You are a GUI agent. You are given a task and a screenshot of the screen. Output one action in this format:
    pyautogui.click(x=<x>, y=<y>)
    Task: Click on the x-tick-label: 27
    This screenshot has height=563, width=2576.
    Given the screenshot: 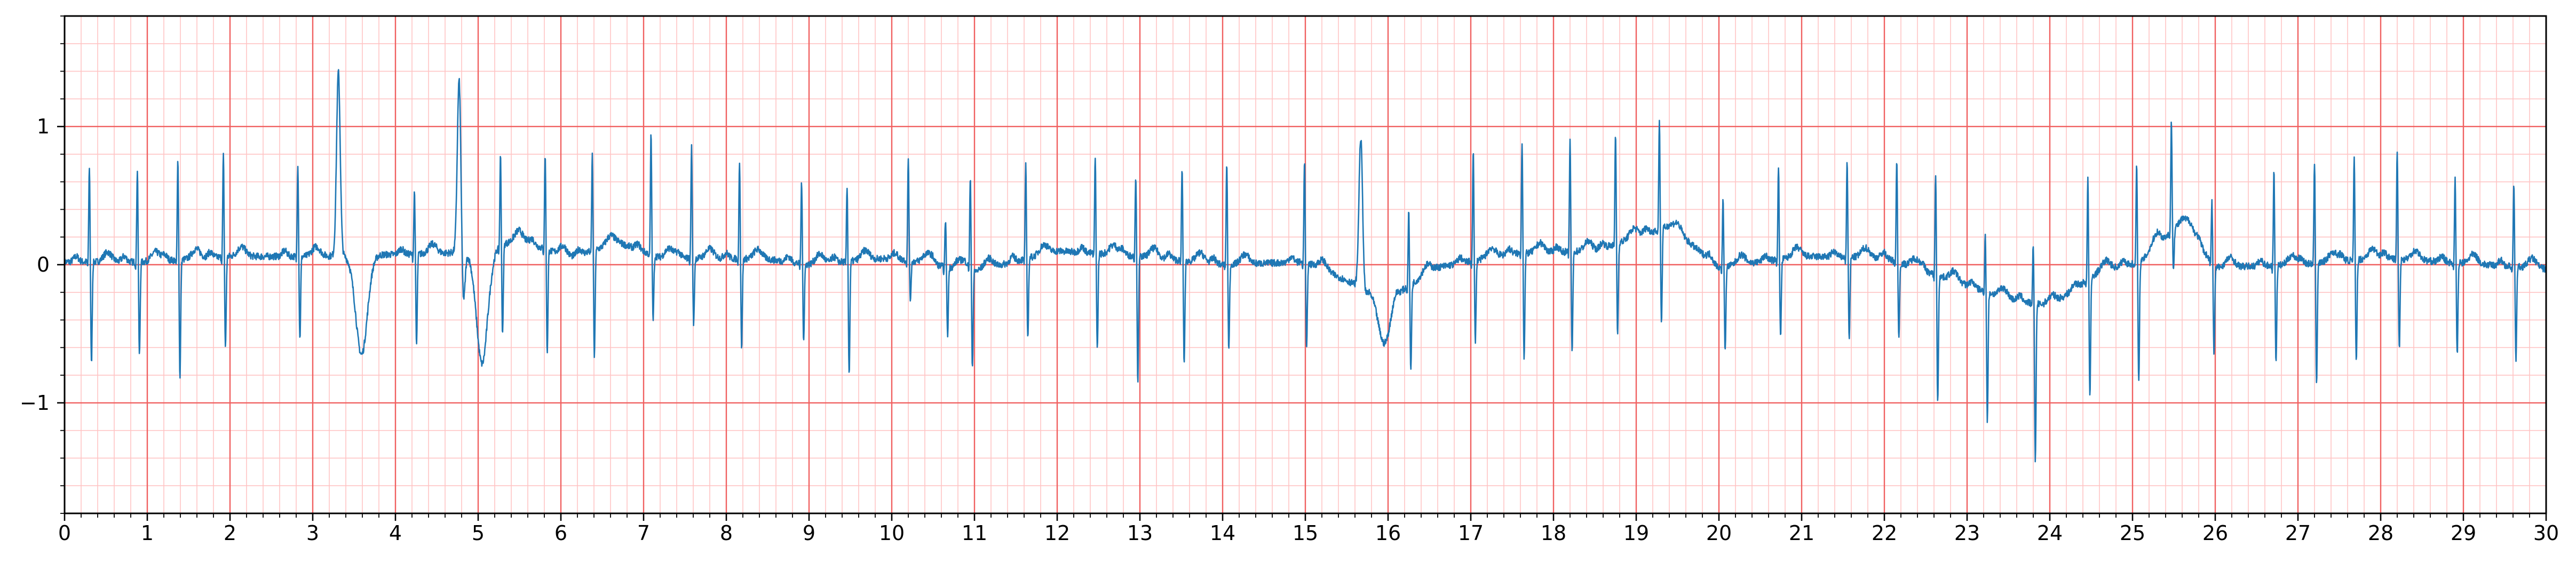 What is the action you would take?
    pyautogui.click(x=2298, y=533)
    